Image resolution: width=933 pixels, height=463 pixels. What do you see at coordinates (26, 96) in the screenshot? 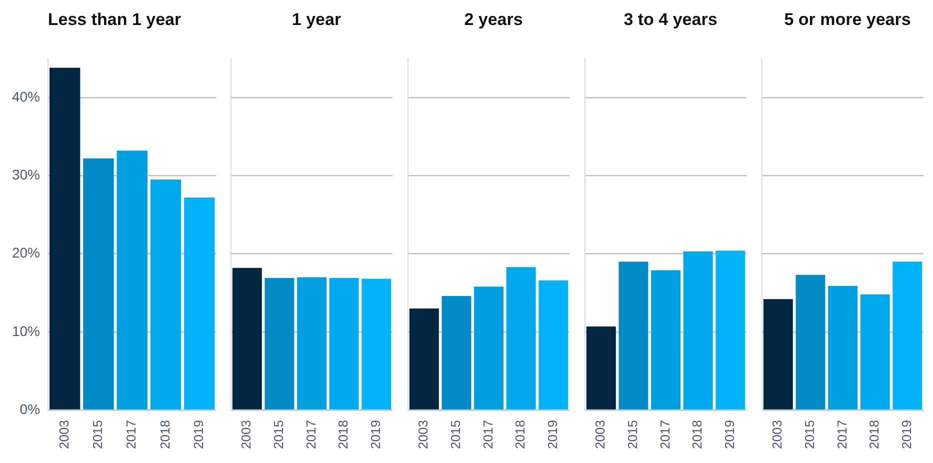
I see `y-tick-label: 40%` at bounding box center [26, 96].